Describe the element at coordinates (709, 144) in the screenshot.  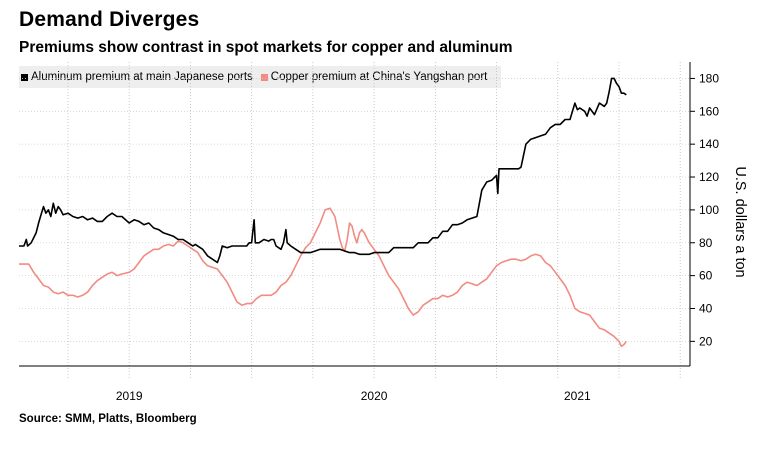
I see `ytick-label-140: 140` at that location.